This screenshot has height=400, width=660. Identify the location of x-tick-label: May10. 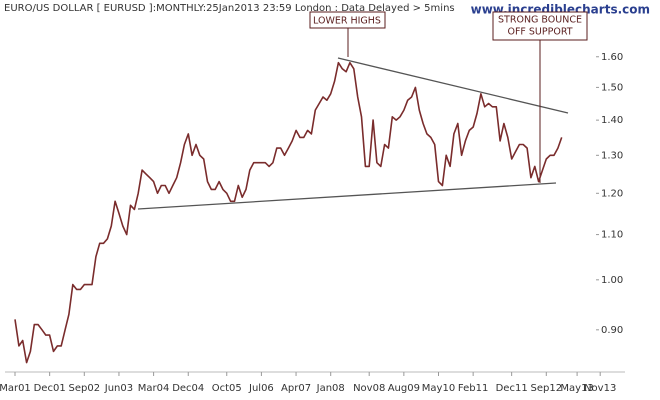
(438, 388).